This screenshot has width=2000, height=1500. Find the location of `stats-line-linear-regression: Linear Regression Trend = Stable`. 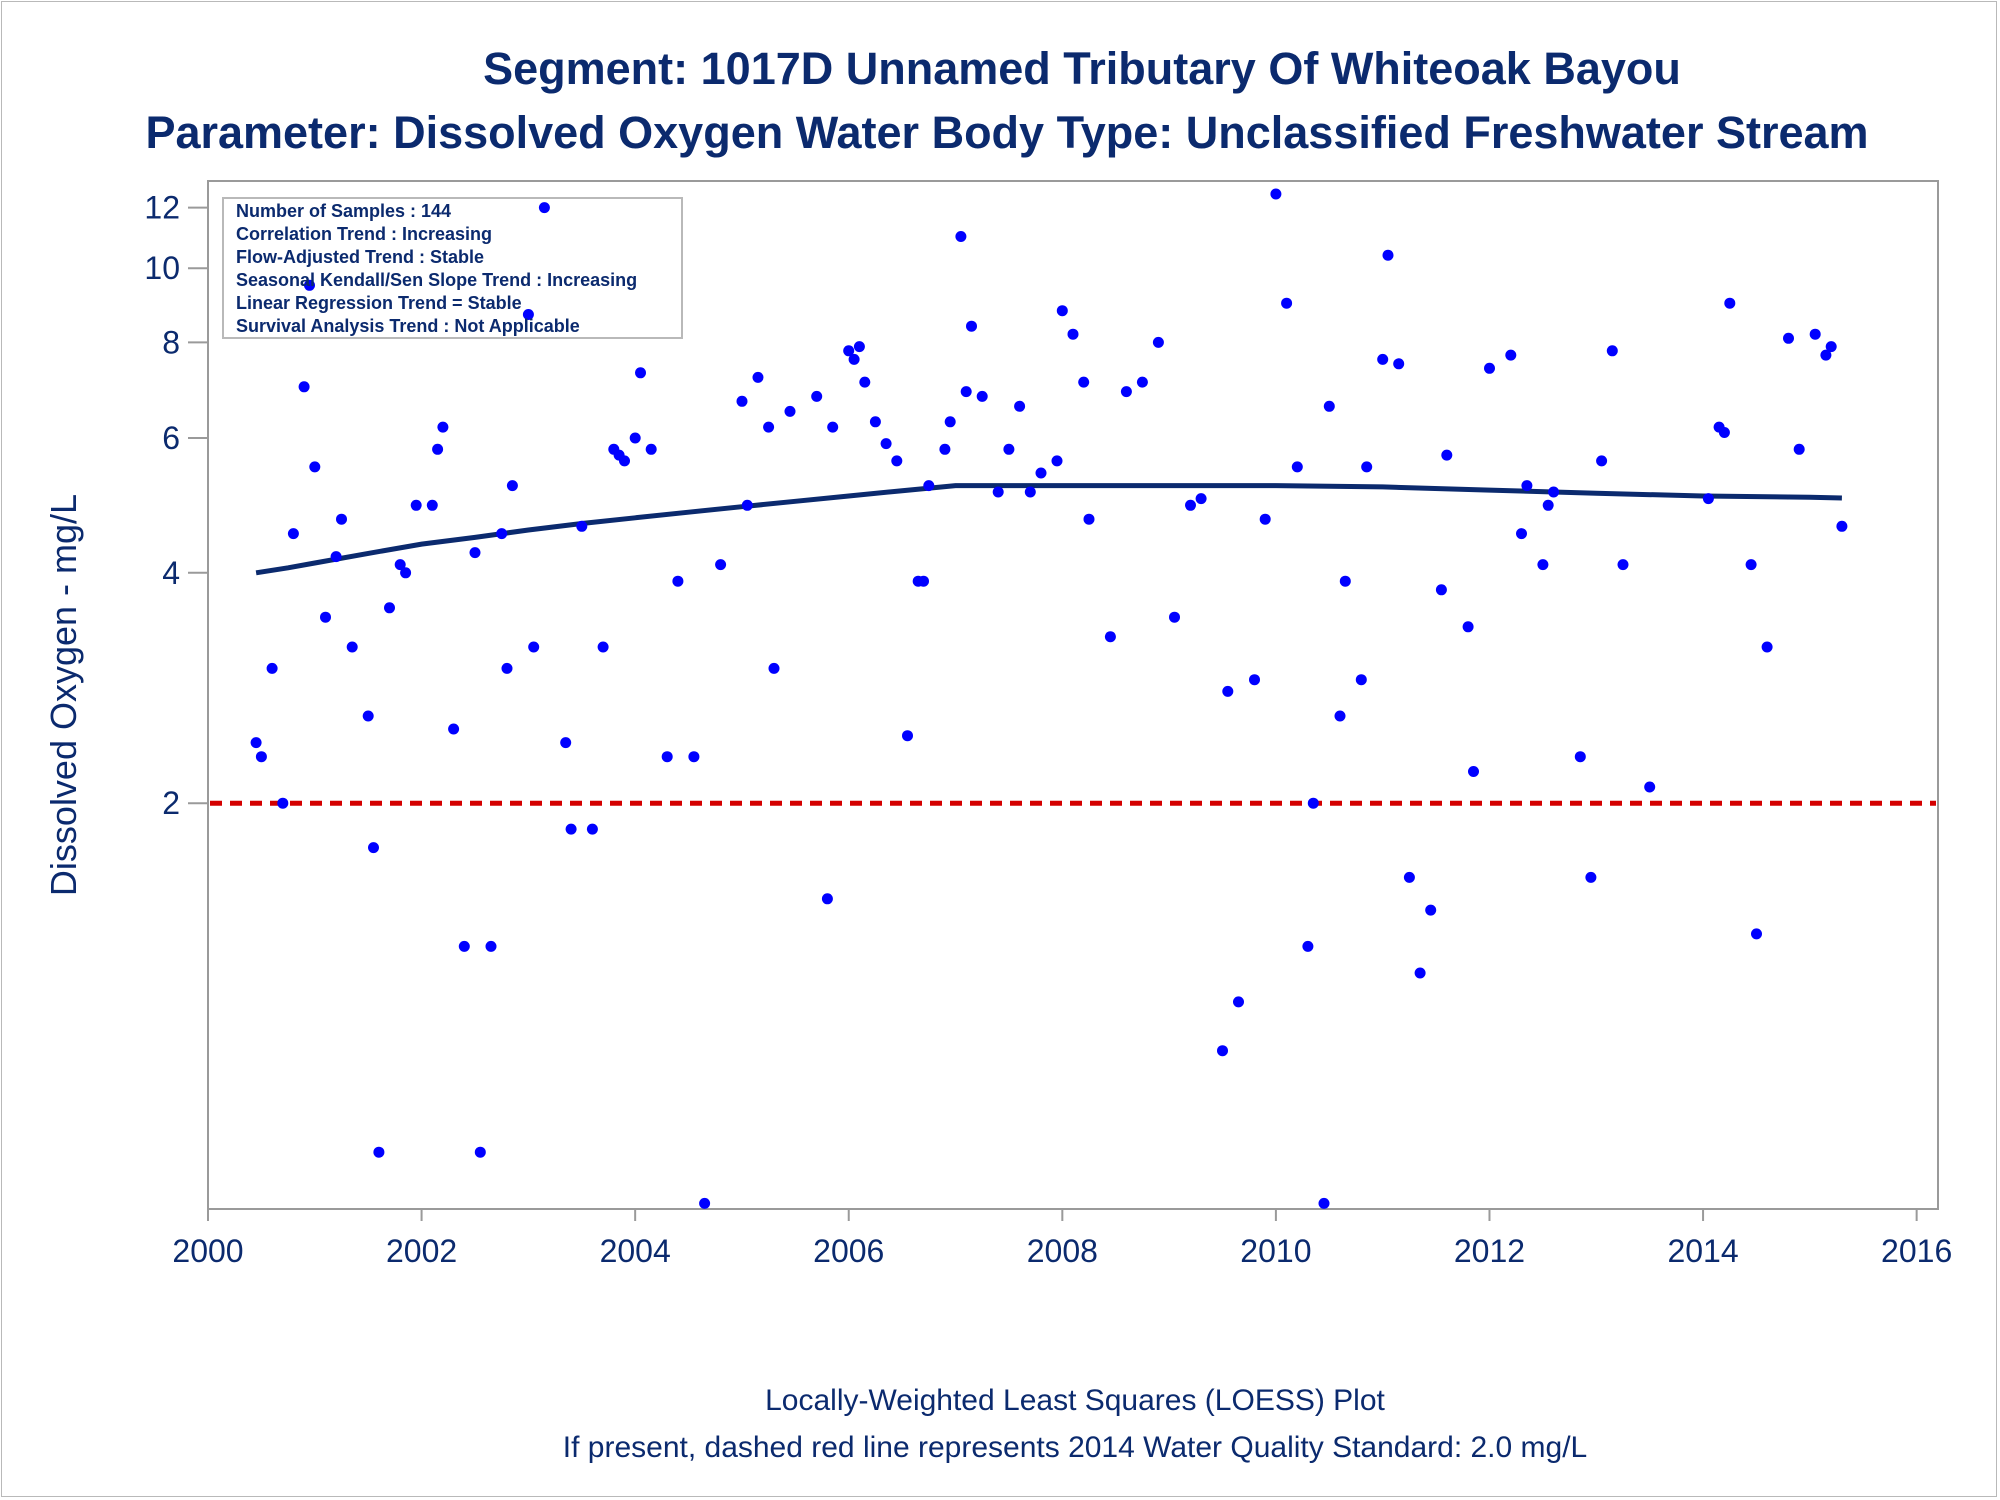

stats-line-linear-regression: Linear Regression Trend = Stable is located at coordinates (379, 303).